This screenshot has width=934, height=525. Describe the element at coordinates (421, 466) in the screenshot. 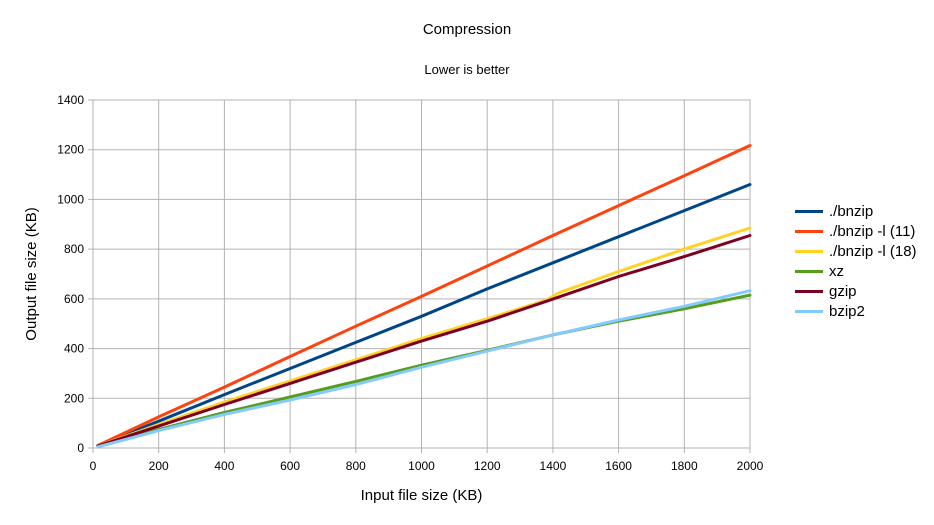

I see `x-tick-label: 1000` at that location.